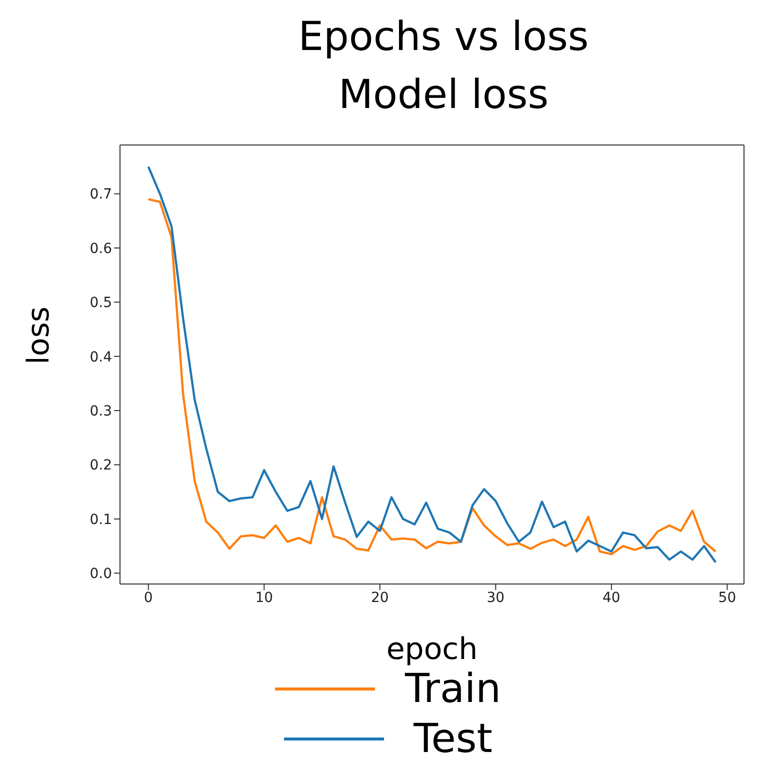 Image resolution: width=757 pixels, height=777 pixels. I want to click on x-tick-label: 40, so click(611, 598).